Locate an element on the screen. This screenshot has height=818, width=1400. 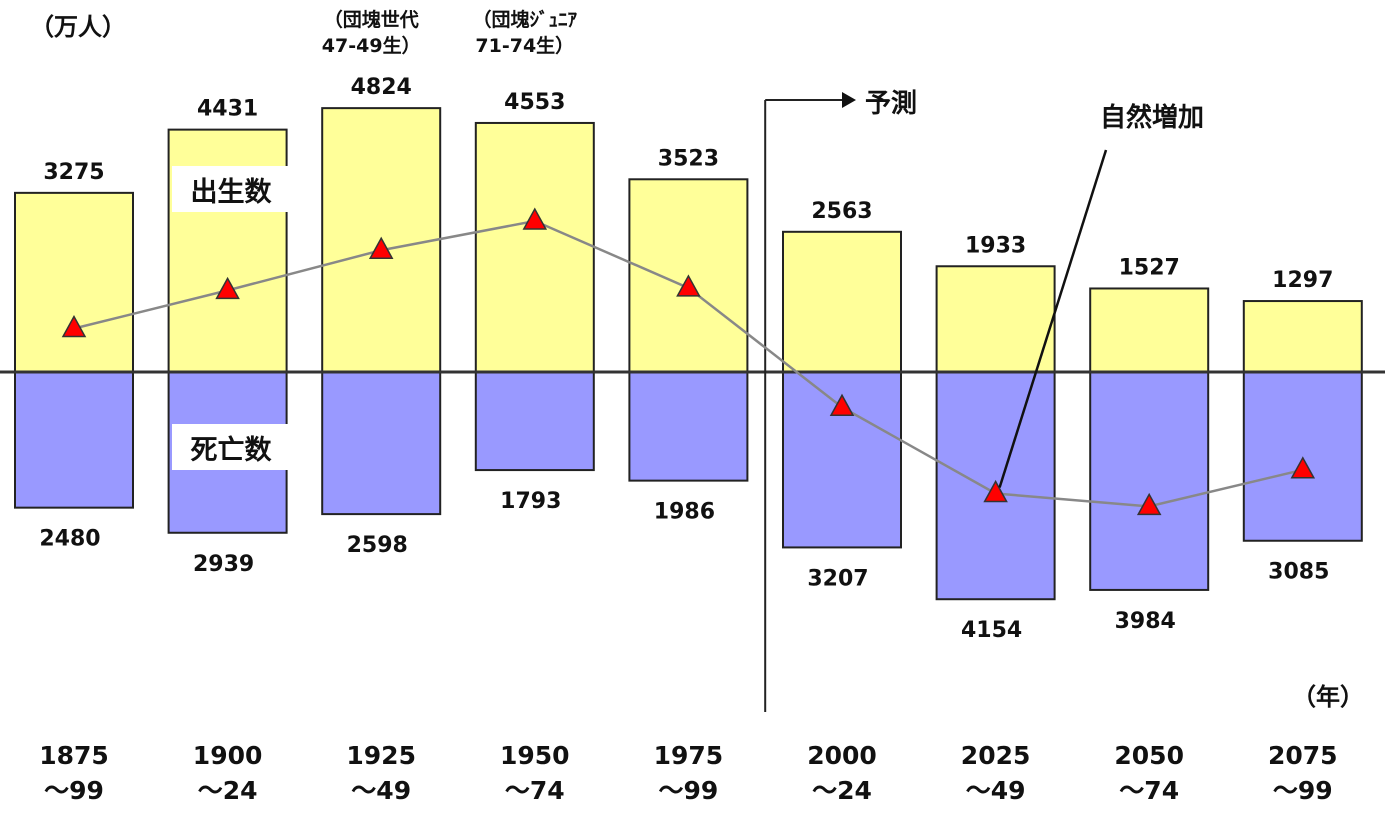
deaths-value-label: 3984 is located at coordinates (1145, 621).